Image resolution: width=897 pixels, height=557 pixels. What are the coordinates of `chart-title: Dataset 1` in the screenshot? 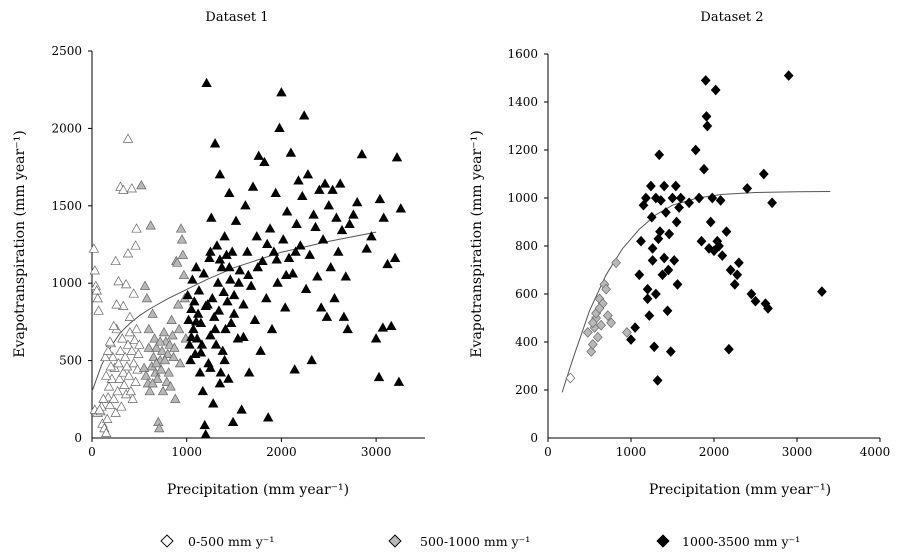 It's located at (236, 17).